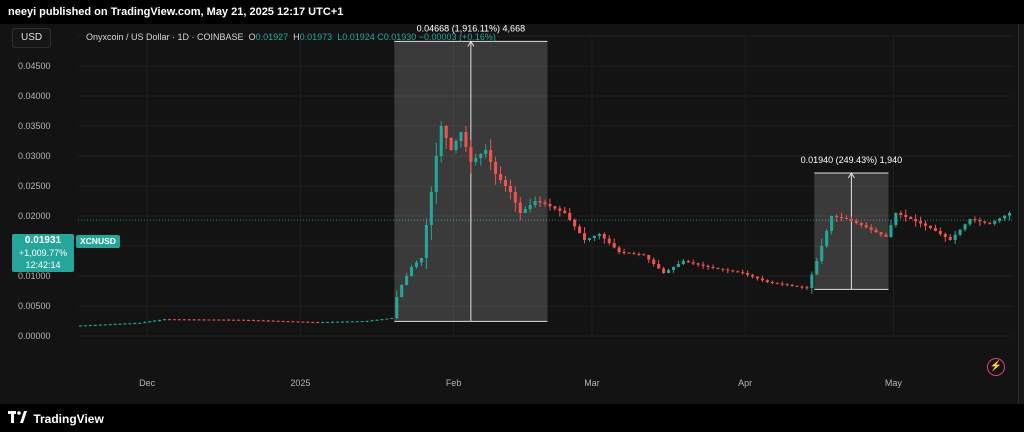 The height and width of the screenshot is (432, 1024). What do you see at coordinates (98, 241) in the screenshot?
I see `symbol-tag: XCNUSD` at bounding box center [98, 241].